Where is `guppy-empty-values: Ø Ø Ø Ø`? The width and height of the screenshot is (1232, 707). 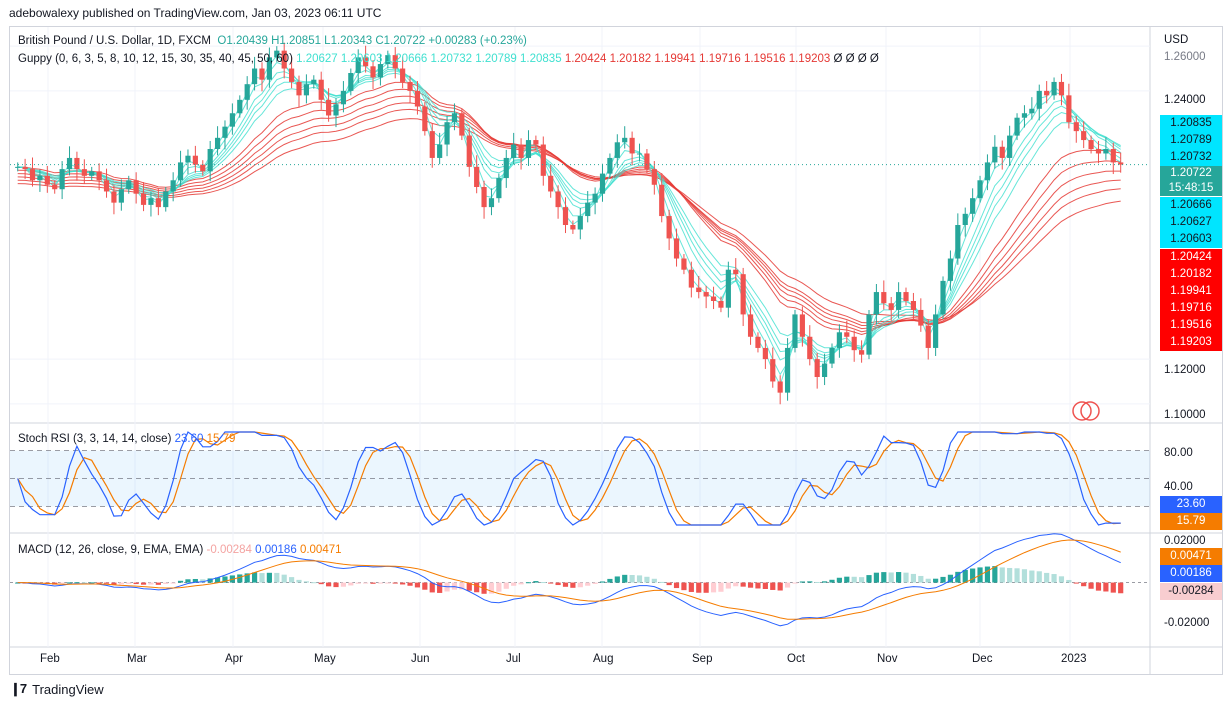
guppy-empty-values: Ø Ø Ø Ø is located at coordinates (856, 59).